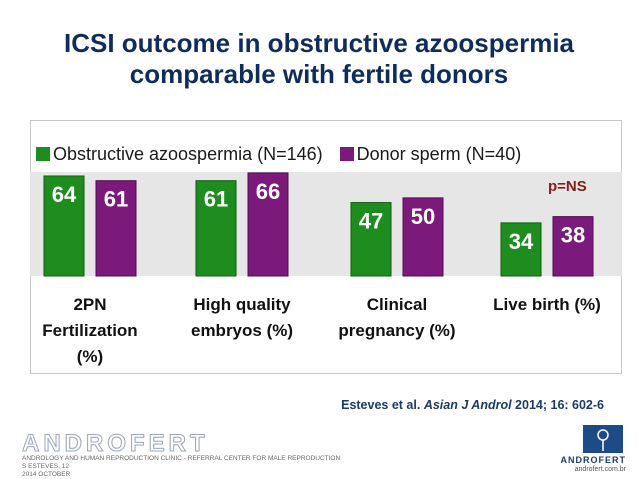 The height and width of the screenshot is (479, 638). Describe the element at coordinates (116, 199) in the screenshot. I see `data-label-donor-0: 61` at that location.